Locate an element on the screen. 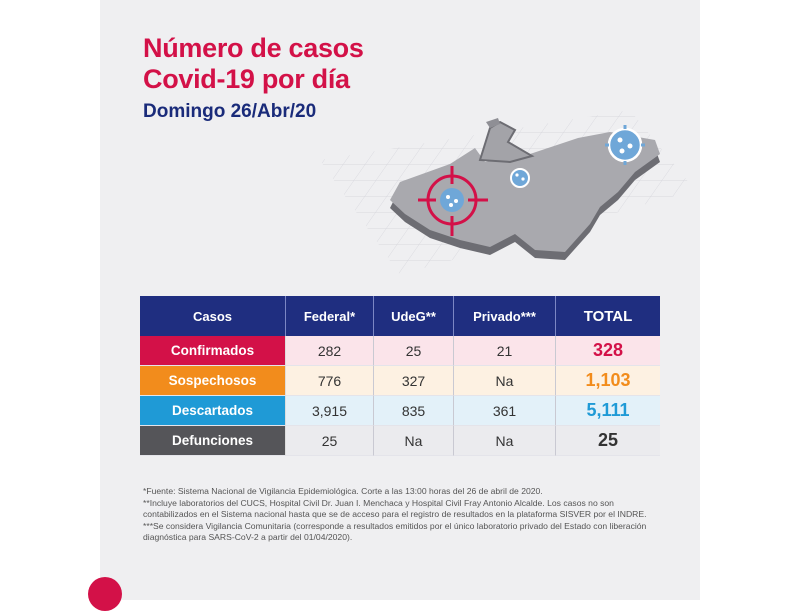 This screenshot has width=800, height=611. header-udeg: UdeG** is located at coordinates (414, 316).